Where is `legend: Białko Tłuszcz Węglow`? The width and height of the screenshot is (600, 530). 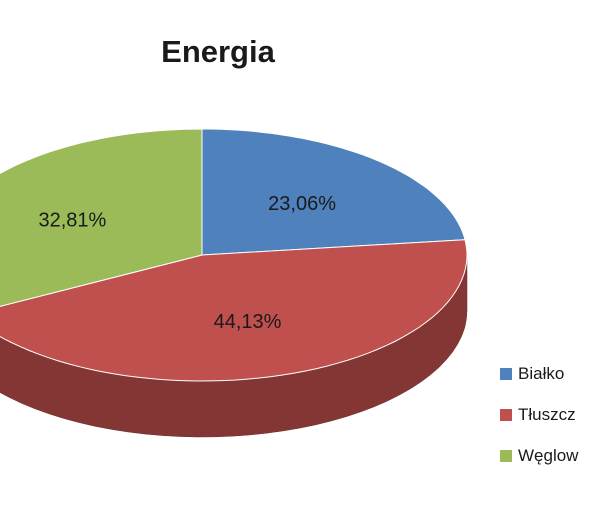
legend: Białko Tłuszcz Węglow is located at coordinates (539, 425).